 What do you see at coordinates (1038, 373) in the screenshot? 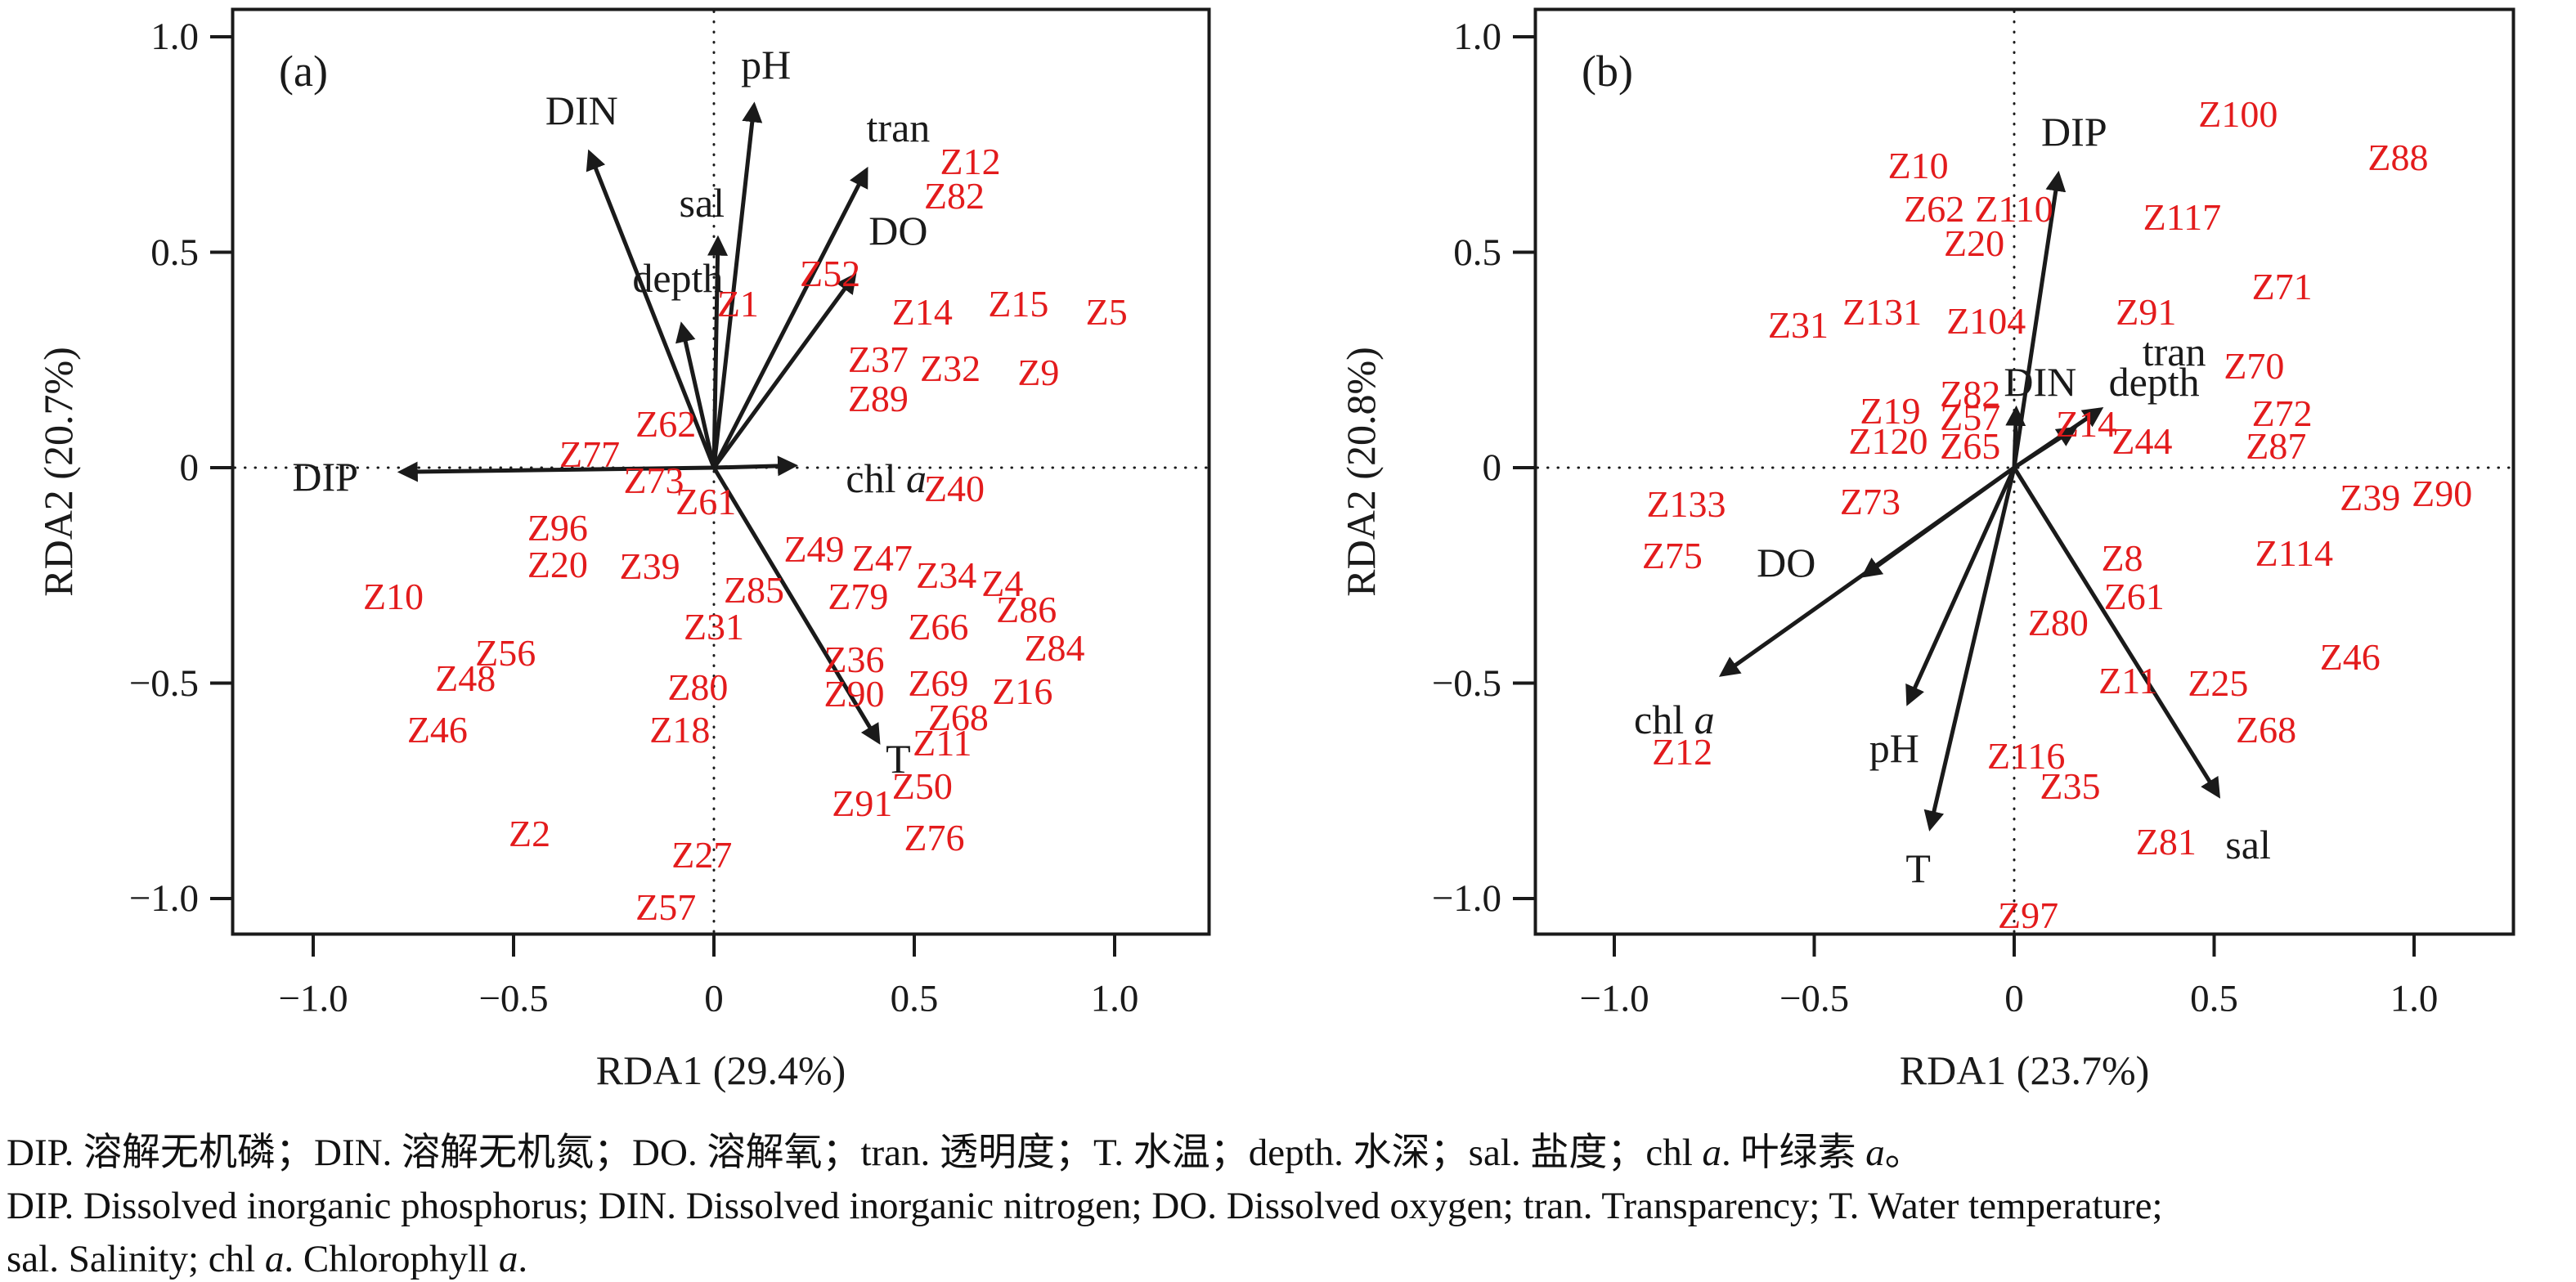
I see `site-label-z9: Z9` at bounding box center [1038, 373].